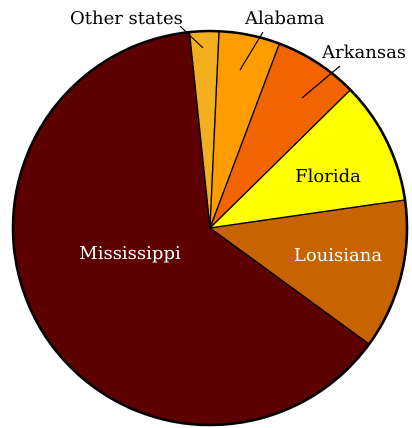  Describe the element at coordinates (338, 255) in the screenshot. I see `slice-label-louisiana: Louisiana` at that location.